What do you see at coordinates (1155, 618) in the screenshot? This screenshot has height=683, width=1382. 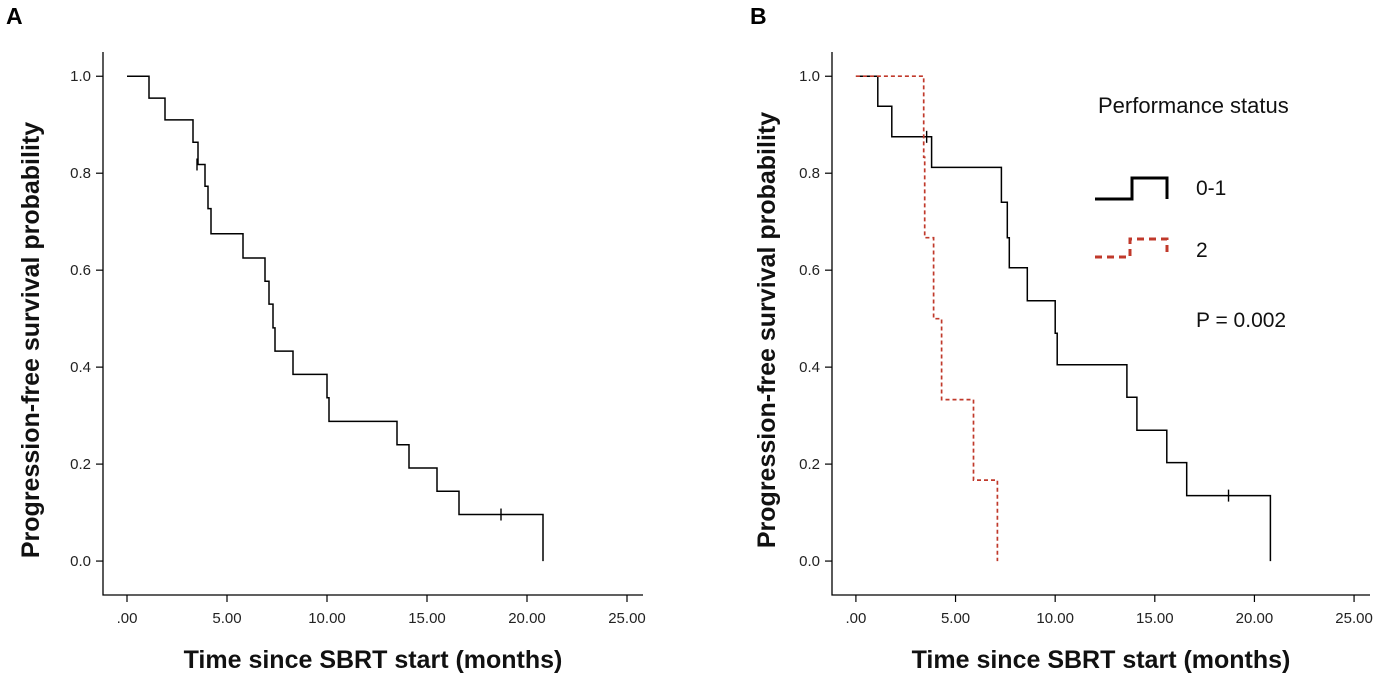 I see `panel-b-x-tick-label: 15.00` at bounding box center [1155, 618].